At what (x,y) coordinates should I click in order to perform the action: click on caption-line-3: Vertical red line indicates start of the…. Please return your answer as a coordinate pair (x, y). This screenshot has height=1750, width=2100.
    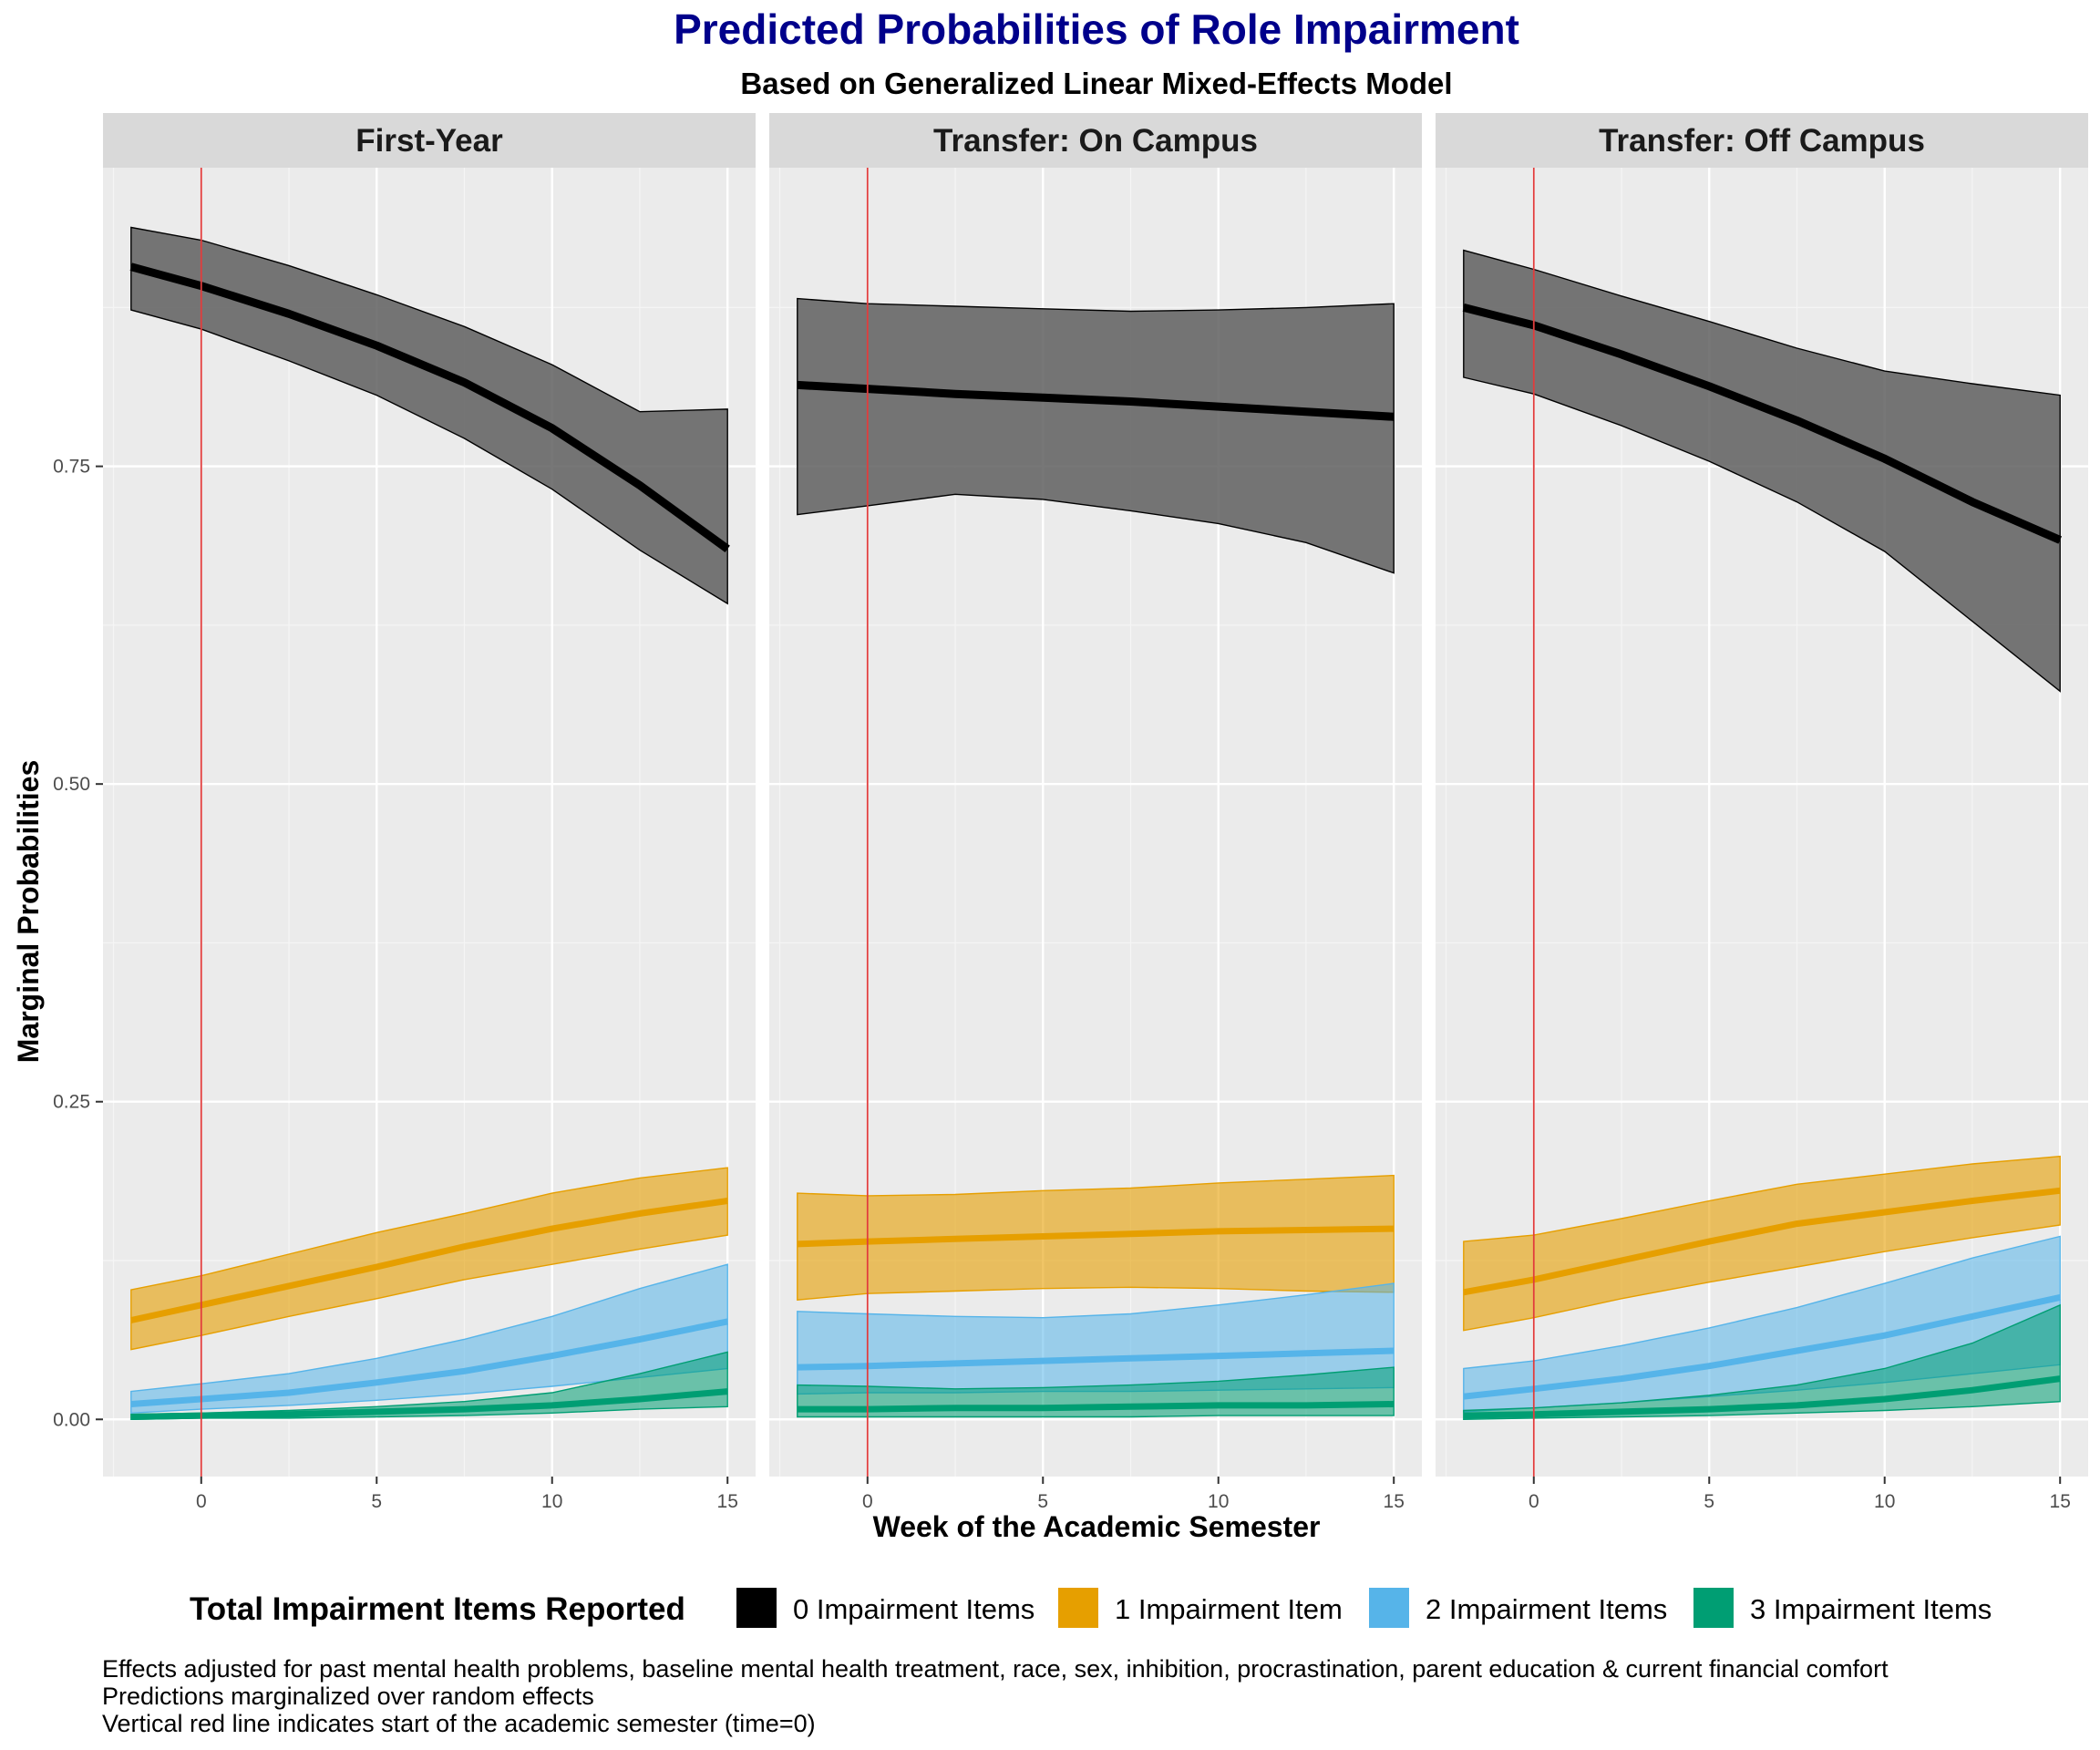
    Looking at the image, I should click on (459, 1723).